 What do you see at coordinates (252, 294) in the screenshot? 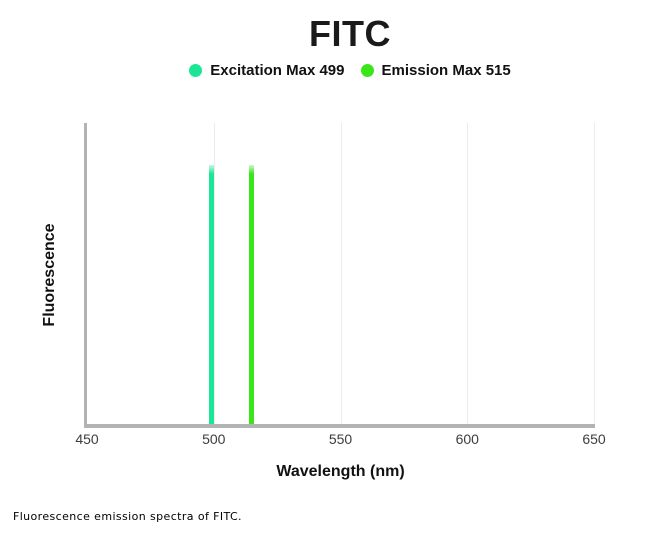
I see `spectra-line-515nm` at bounding box center [252, 294].